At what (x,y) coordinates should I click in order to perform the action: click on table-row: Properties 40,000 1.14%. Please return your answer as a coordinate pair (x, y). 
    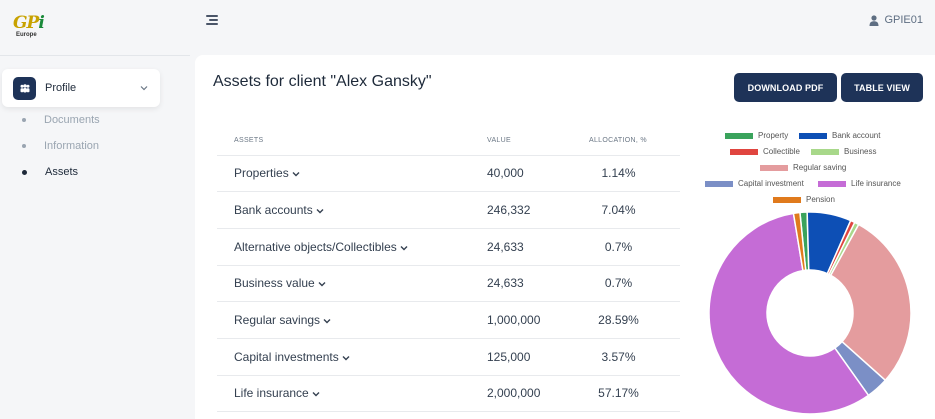
    Looking at the image, I should click on (448, 174).